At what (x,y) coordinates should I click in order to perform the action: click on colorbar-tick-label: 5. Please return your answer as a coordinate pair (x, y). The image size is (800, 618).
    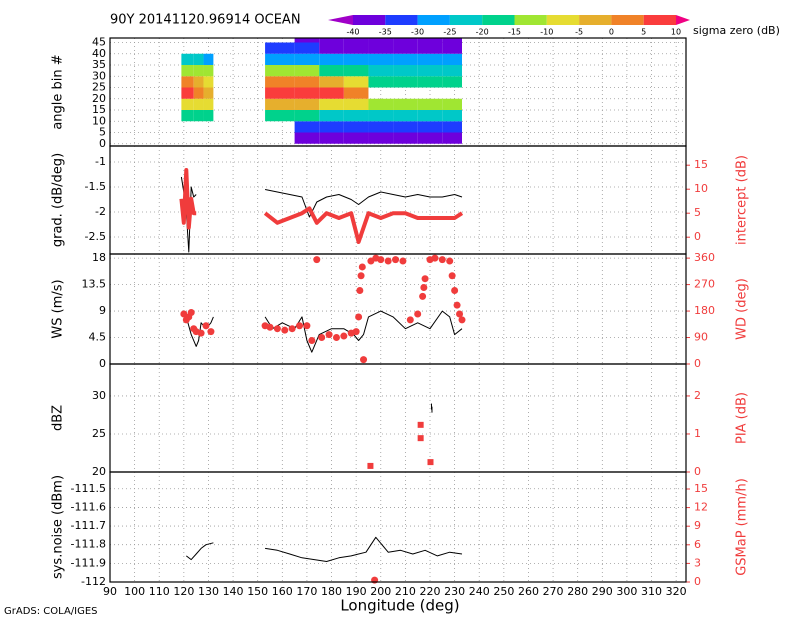
    Looking at the image, I should click on (643, 32).